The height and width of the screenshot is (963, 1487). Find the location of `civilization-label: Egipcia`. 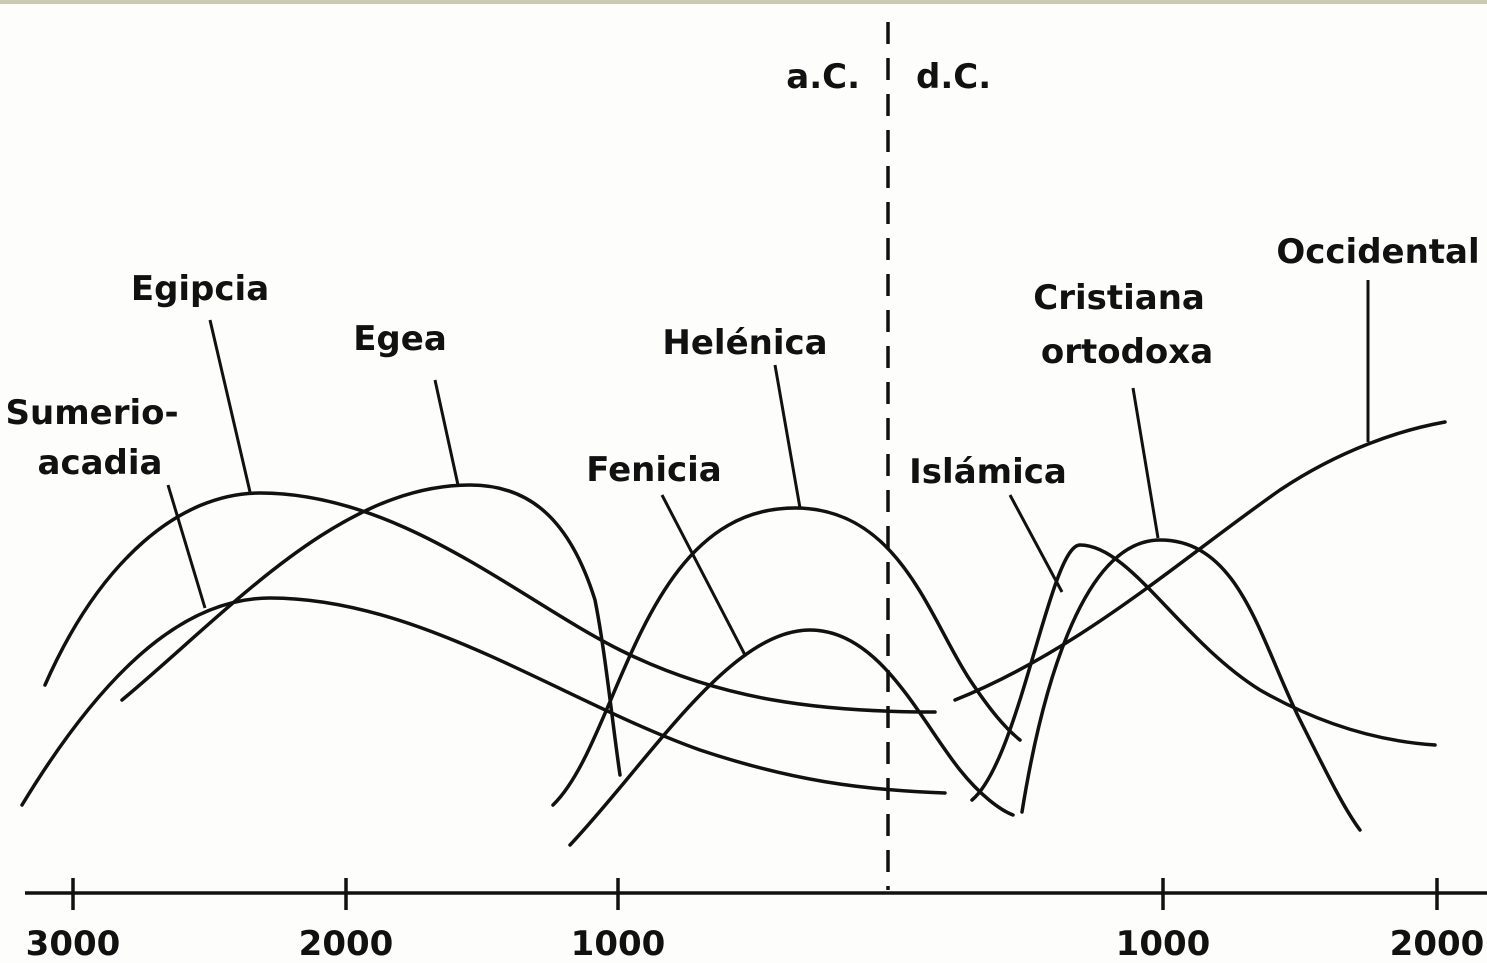

civilization-label: Egipcia is located at coordinates (200, 289).